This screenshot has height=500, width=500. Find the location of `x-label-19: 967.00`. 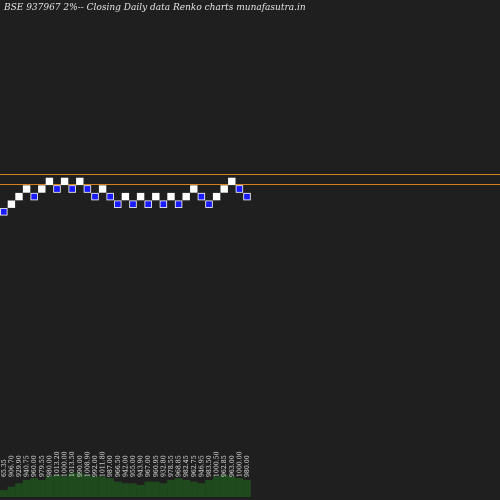

x-label-19: 967.00 is located at coordinates (148, 466).